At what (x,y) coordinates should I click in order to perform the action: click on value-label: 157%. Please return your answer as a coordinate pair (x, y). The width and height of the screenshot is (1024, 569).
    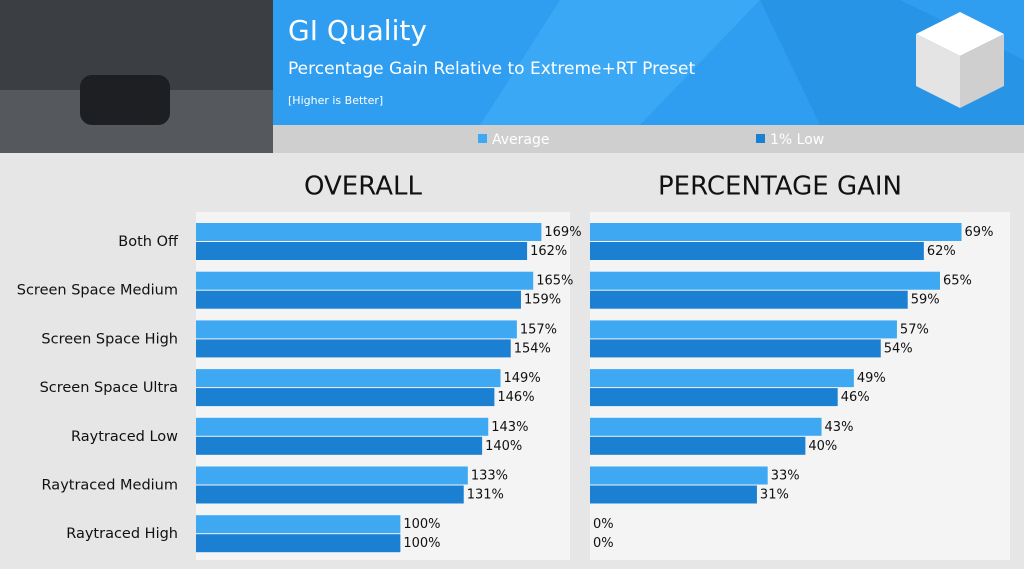
    Looking at the image, I should click on (538, 329).